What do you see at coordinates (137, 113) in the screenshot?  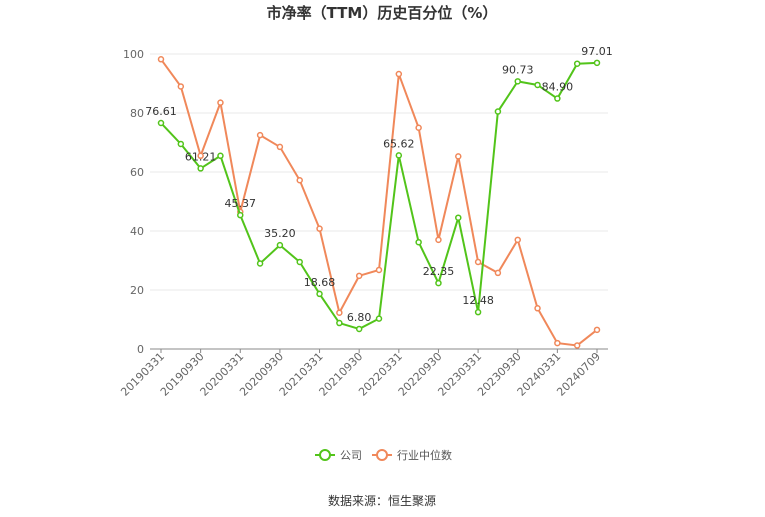 I see `y-tick-label: 80` at bounding box center [137, 113].